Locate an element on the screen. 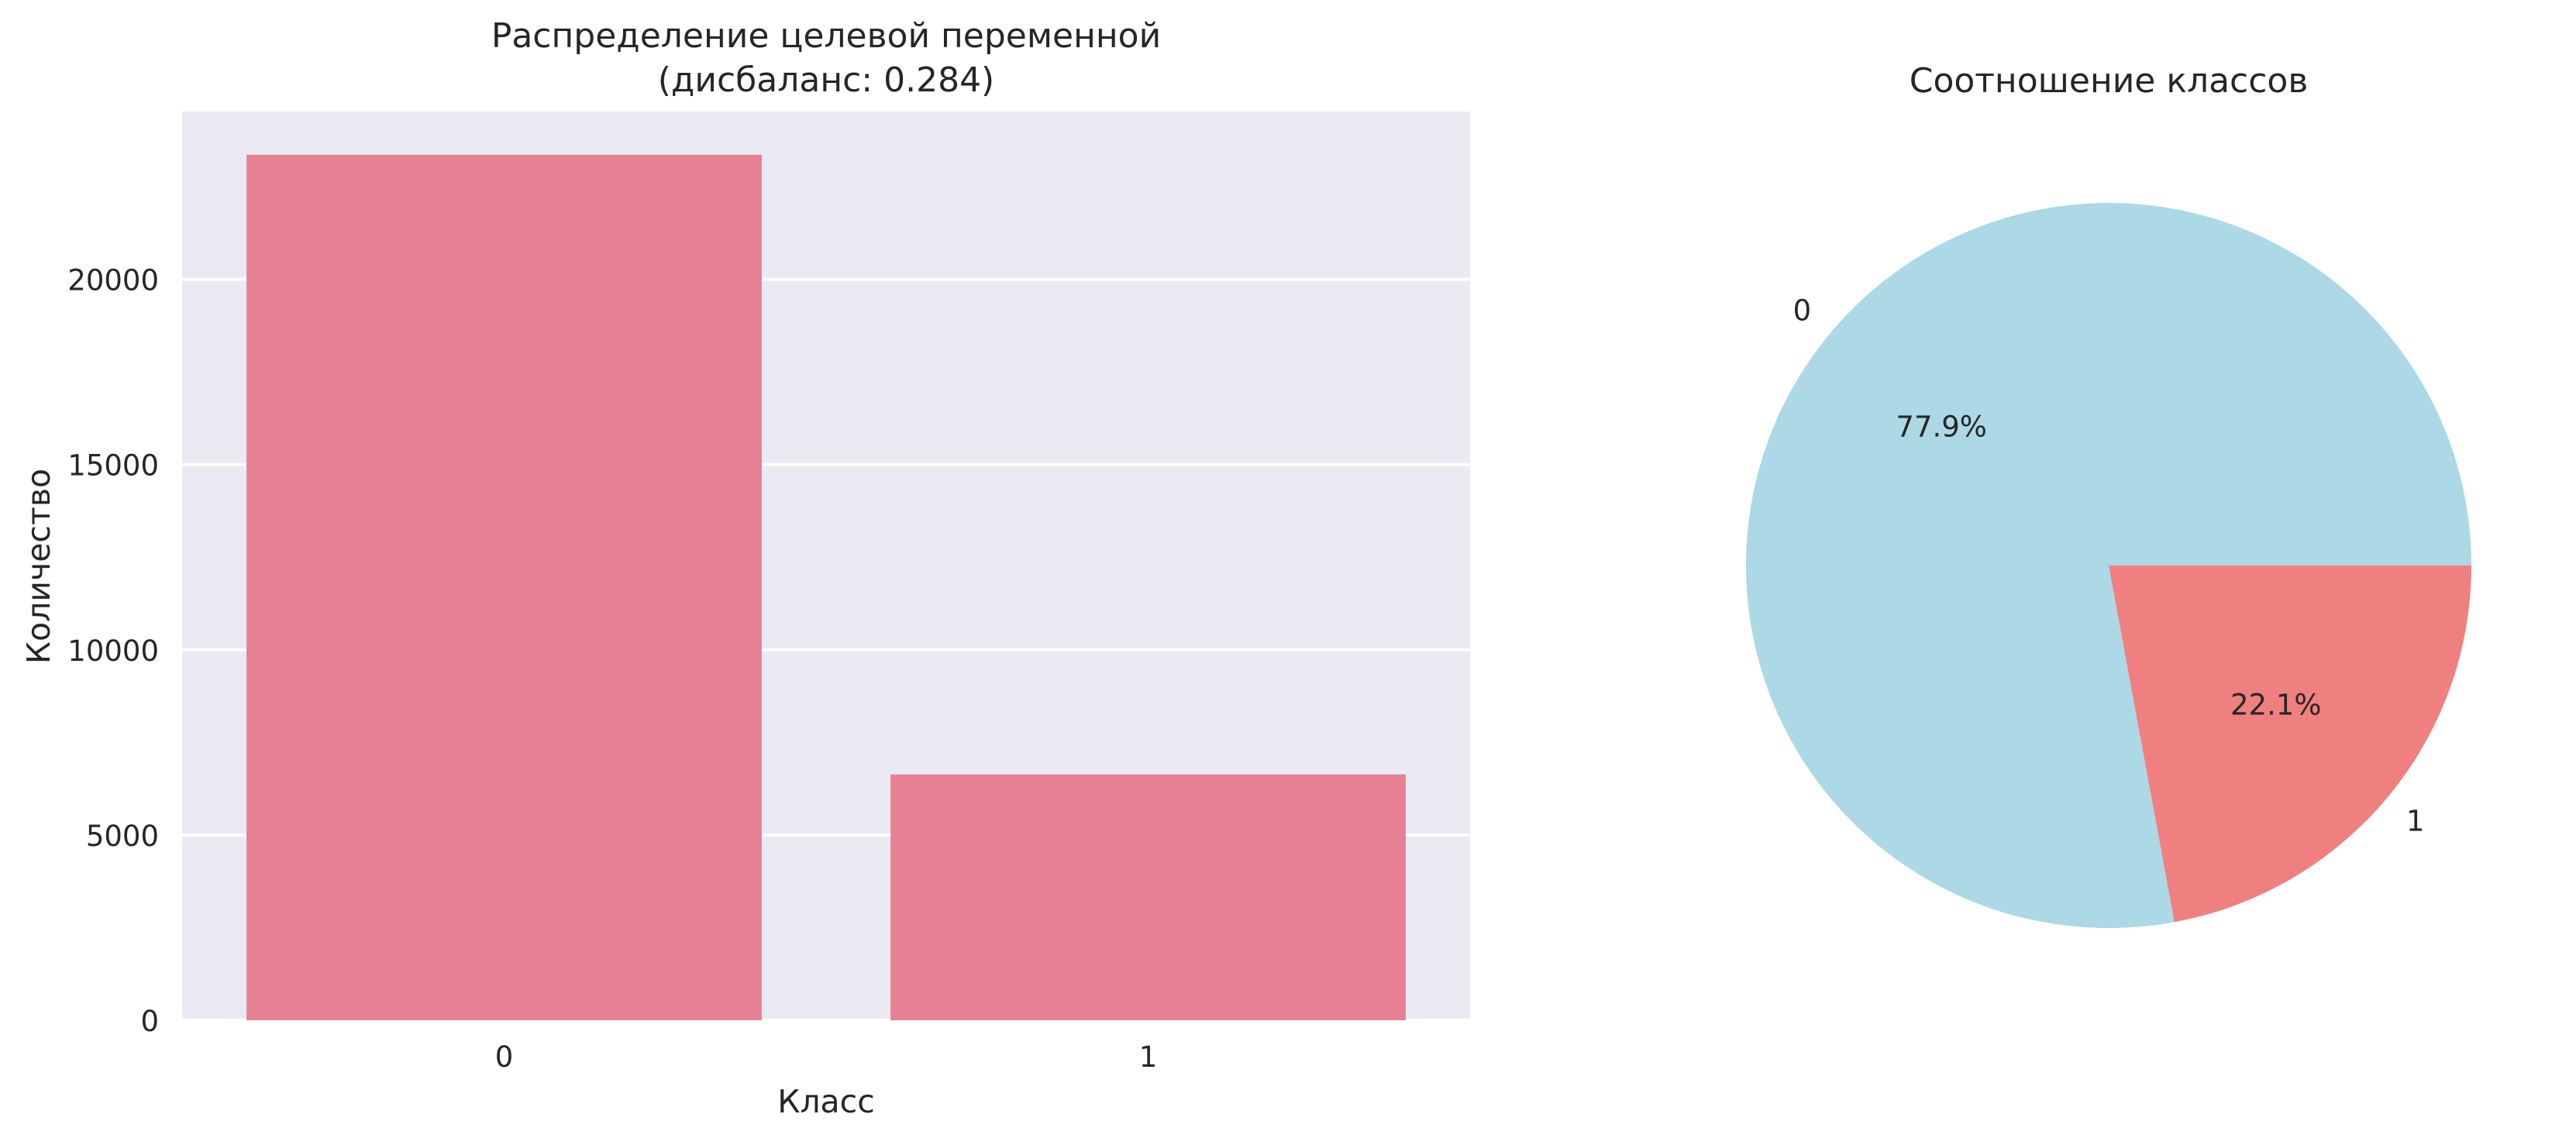  bar-x-tick-label: 0 is located at coordinates (504, 1057).